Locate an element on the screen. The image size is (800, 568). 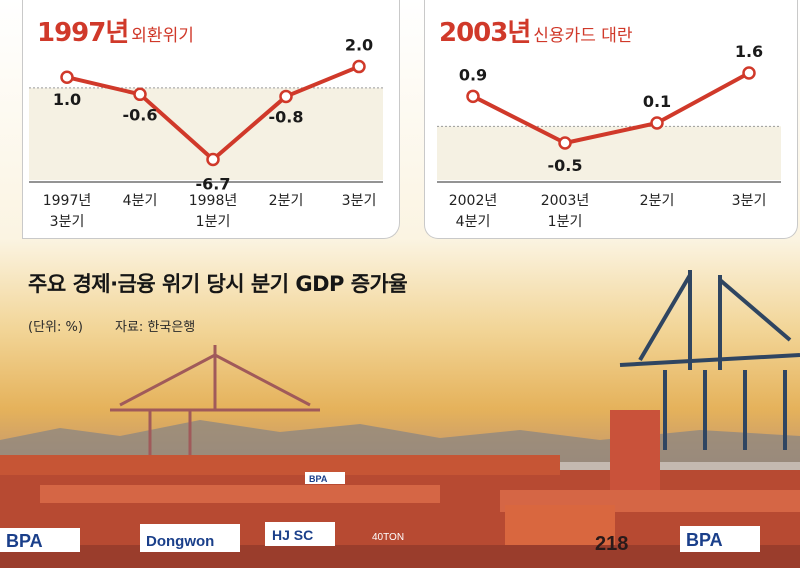
right-crane is located at coordinates (709, 360).